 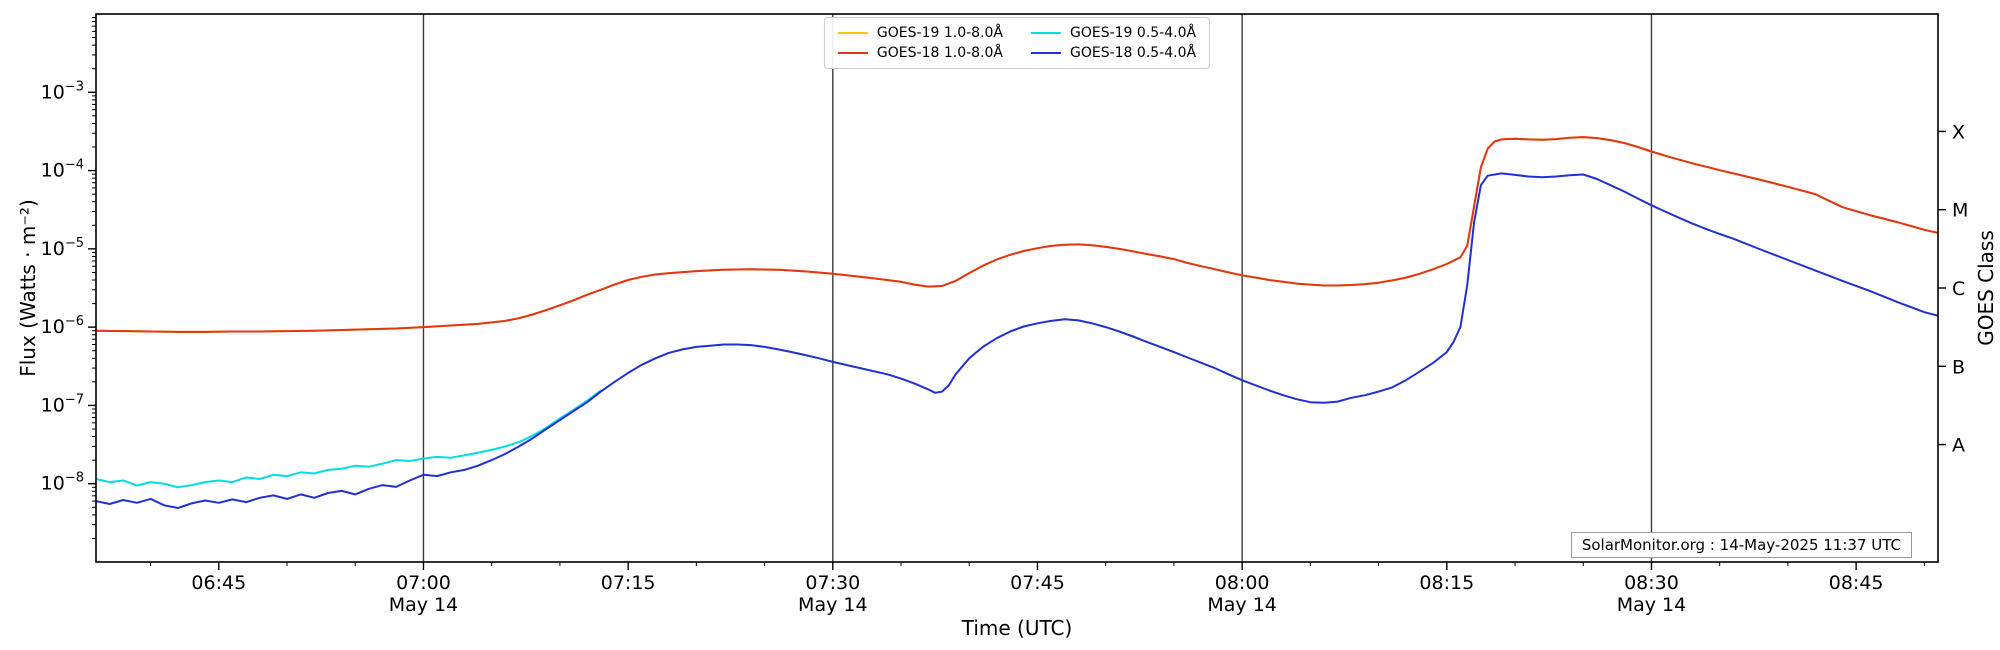 I want to click on goes-class-letter: X, so click(x=1958, y=132).